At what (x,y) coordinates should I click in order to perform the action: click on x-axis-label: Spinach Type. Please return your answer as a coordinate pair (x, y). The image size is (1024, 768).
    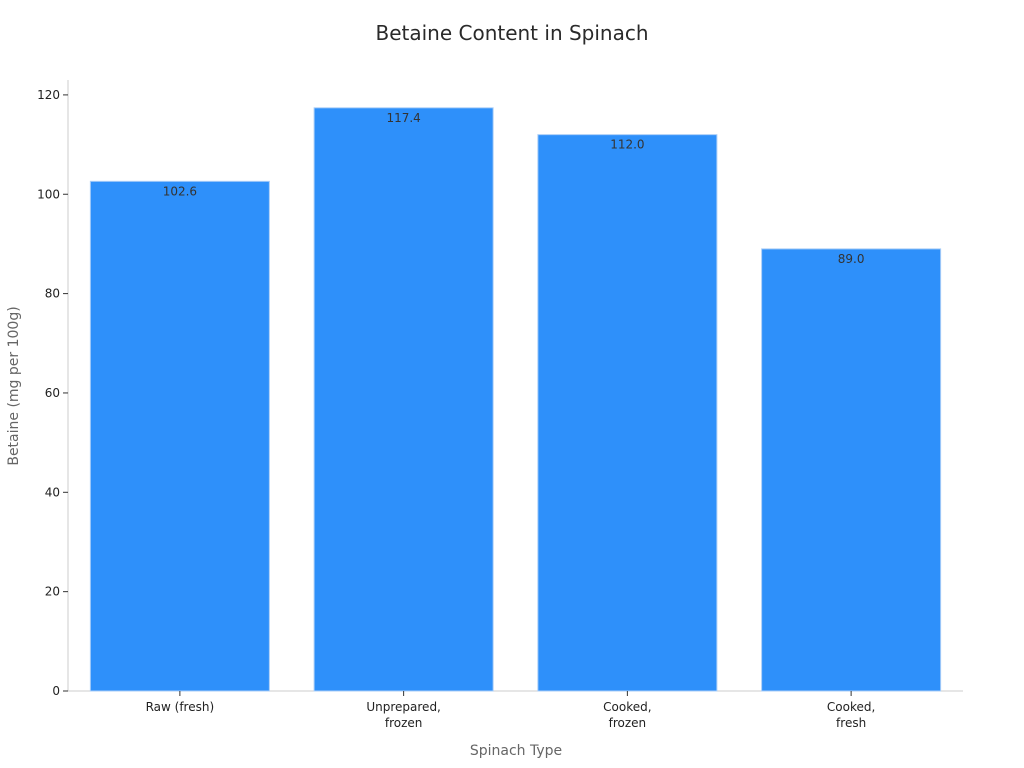
    Looking at the image, I should click on (516, 751).